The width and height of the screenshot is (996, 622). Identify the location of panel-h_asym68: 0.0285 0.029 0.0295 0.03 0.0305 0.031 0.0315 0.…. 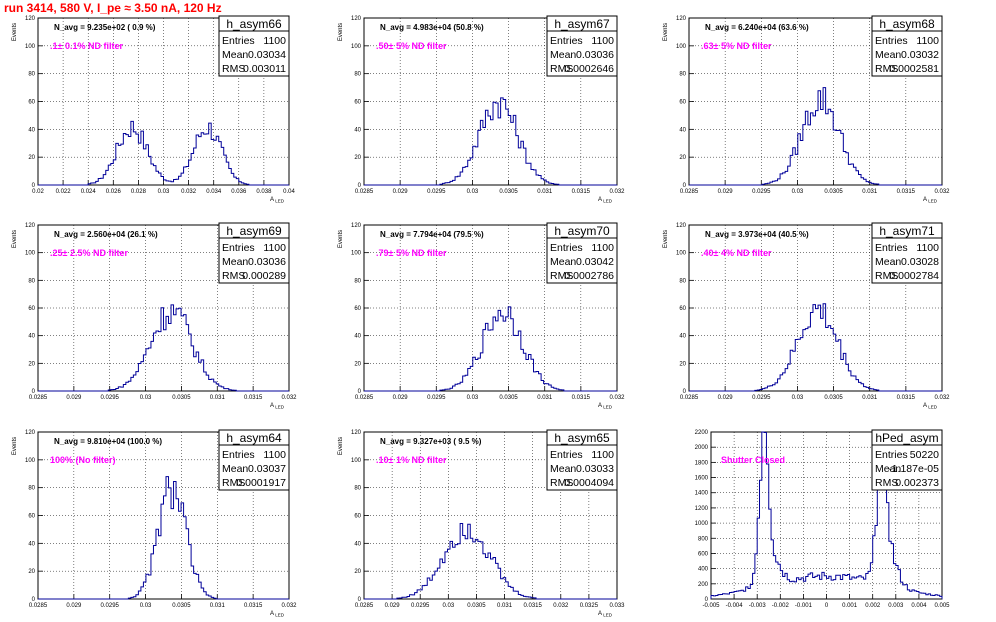
(806, 109).